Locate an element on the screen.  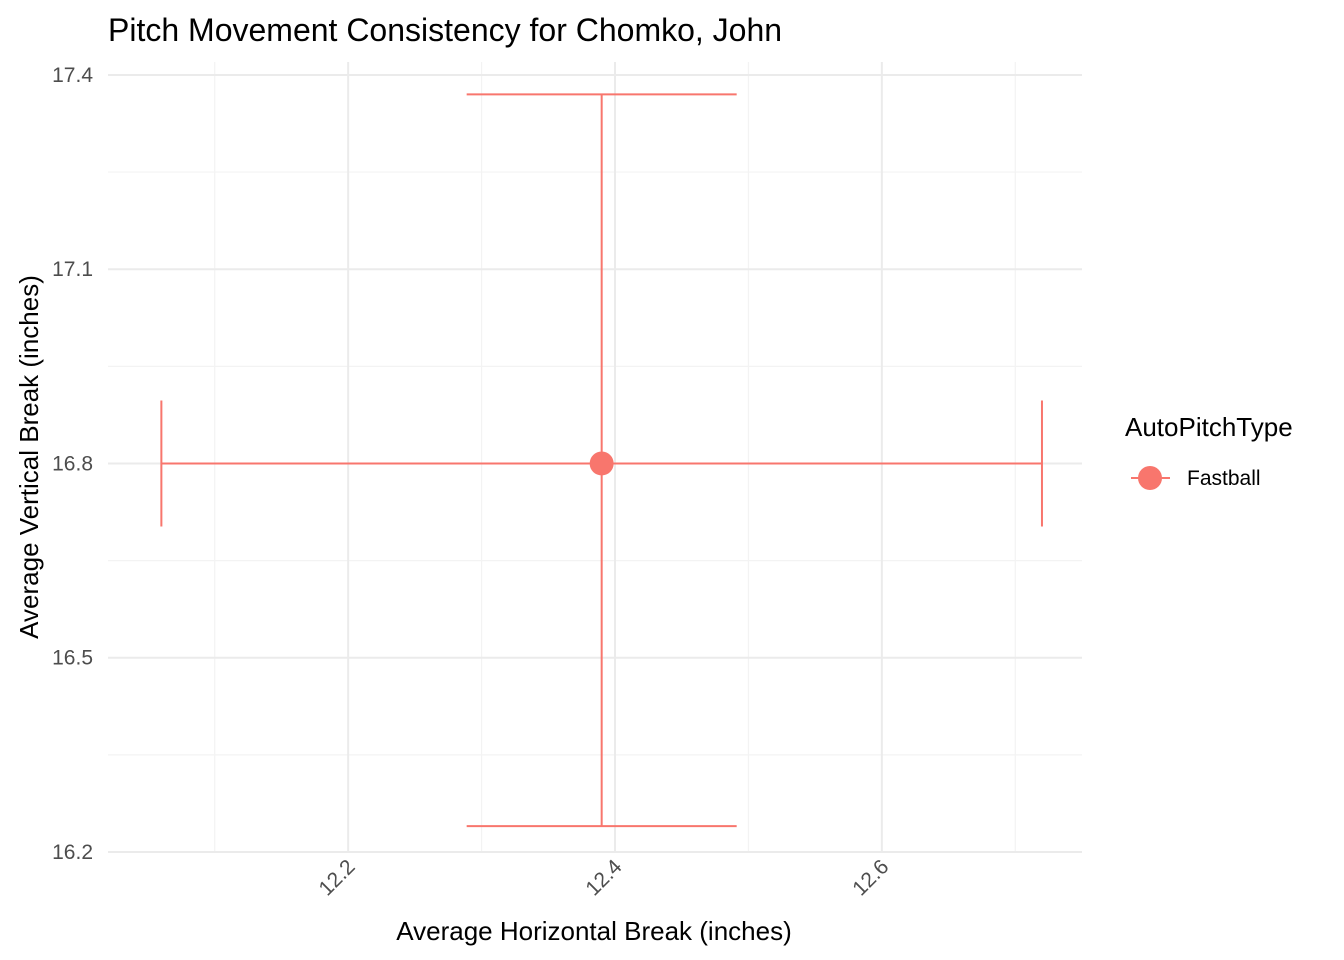
y-axis-ticks: 16.2 16.5 16.8 17.1 17.4 is located at coordinates (72, 464).